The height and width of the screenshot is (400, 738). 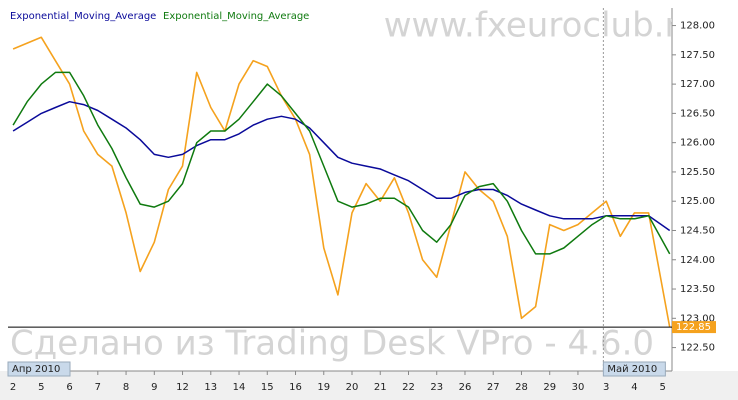 I want to click on watermark: Сделано из Trading Desk VPro - 4.6.0, so click(x=332, y=344).